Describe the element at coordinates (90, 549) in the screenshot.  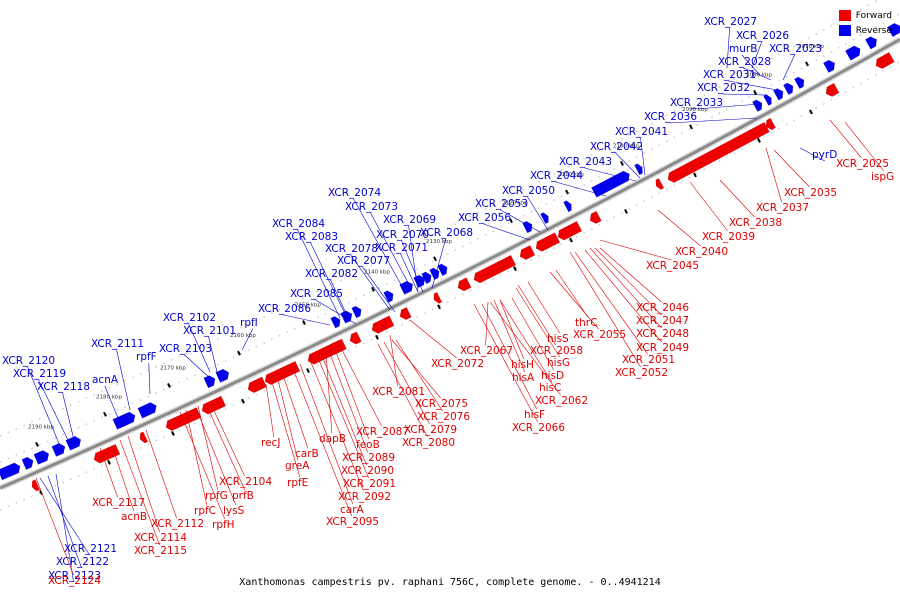
I see `reverse-label-40: XCR_2121` at that location.